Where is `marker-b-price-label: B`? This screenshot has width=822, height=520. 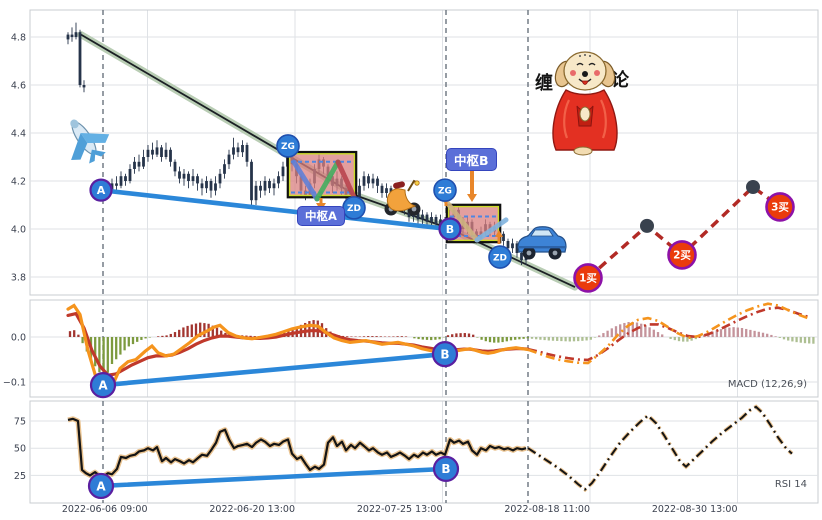
marker-b-price-label: B is located at coordinates (450, 229).